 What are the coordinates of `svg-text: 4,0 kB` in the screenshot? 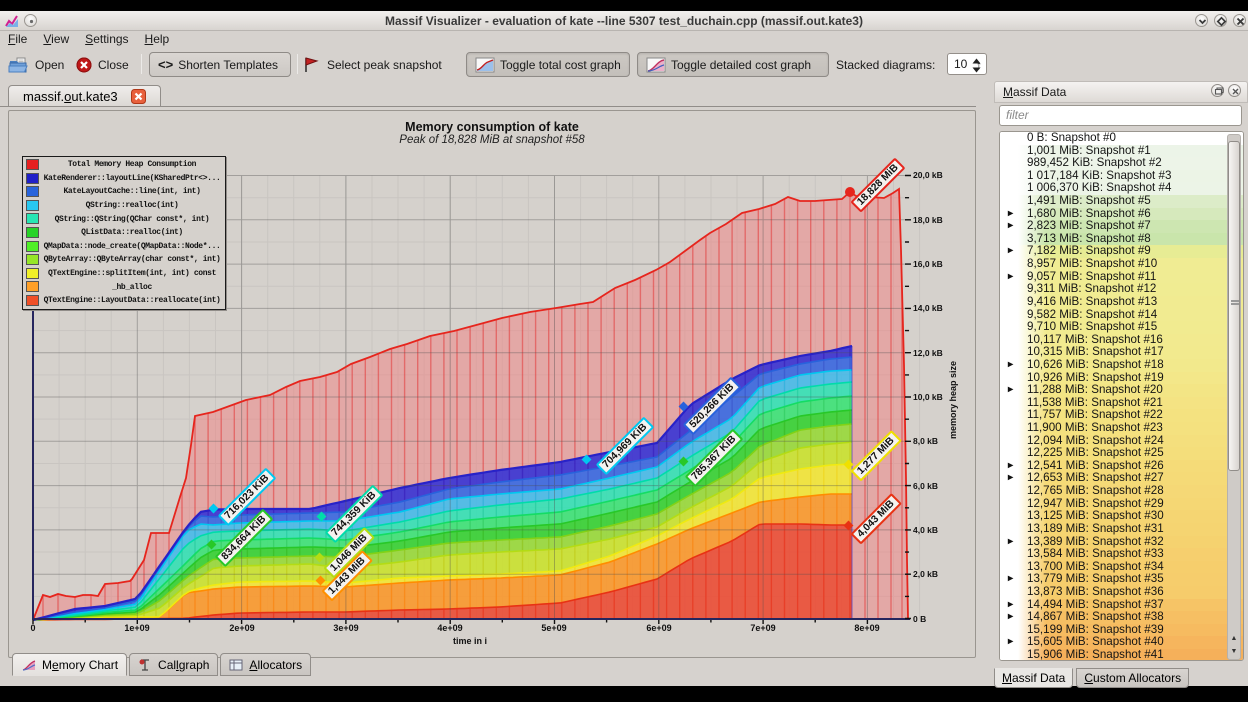 It's located at (925, 530).